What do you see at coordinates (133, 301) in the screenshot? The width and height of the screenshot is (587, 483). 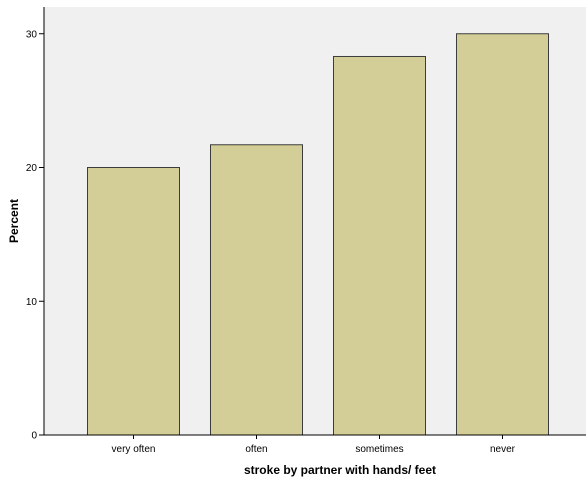 I see `bar-very-often` at bounding box center [133, 301].